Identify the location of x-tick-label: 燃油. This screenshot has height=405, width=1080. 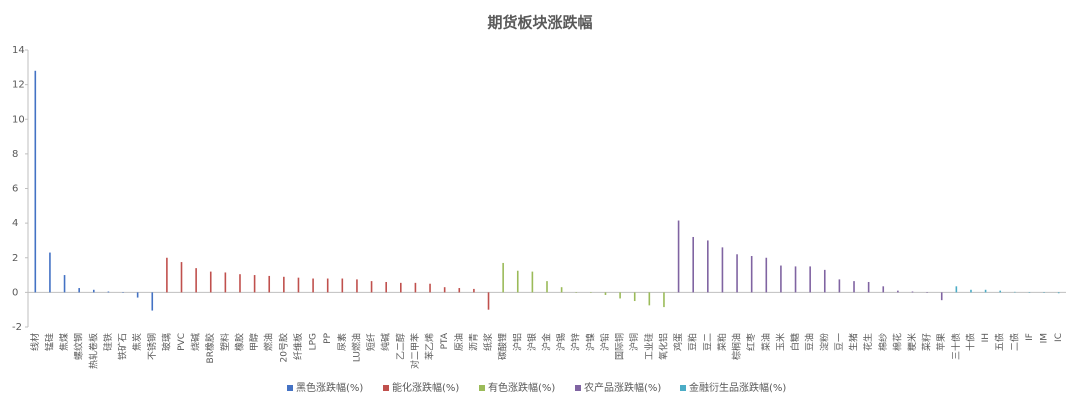
(269, 342).